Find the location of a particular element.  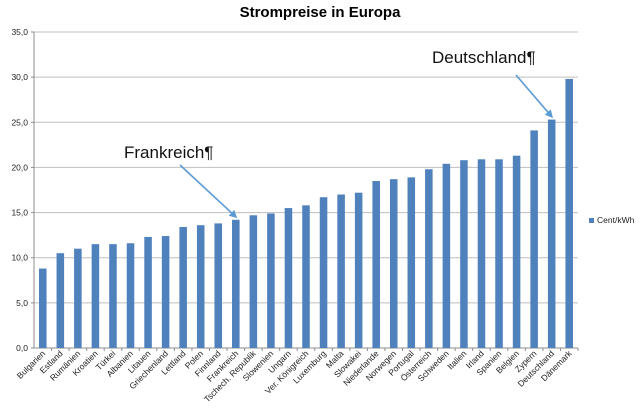

y-axis-ticks: 0,0 5,0 10,0 15,0 20,0 25,0 30,0 35,0 is located at coordinates (19, 190).